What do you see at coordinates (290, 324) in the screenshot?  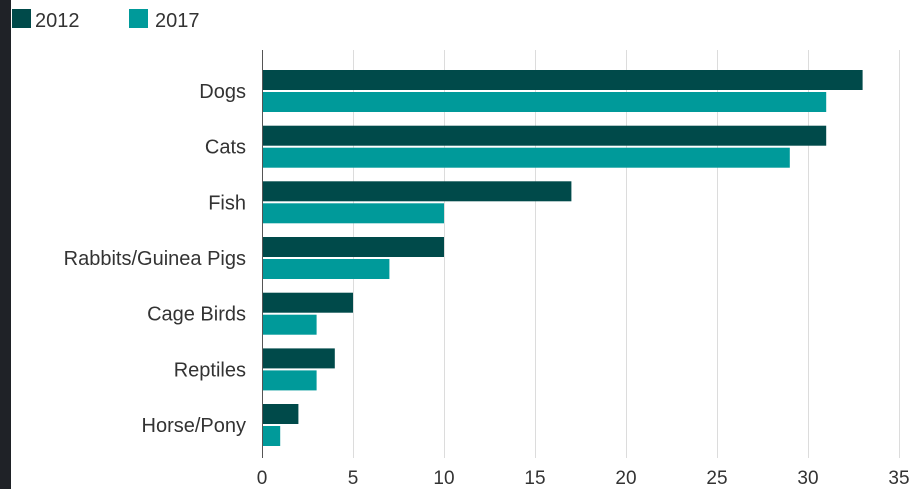 I see `bar-cage-birds-2017` at bounding box center [290, 324].